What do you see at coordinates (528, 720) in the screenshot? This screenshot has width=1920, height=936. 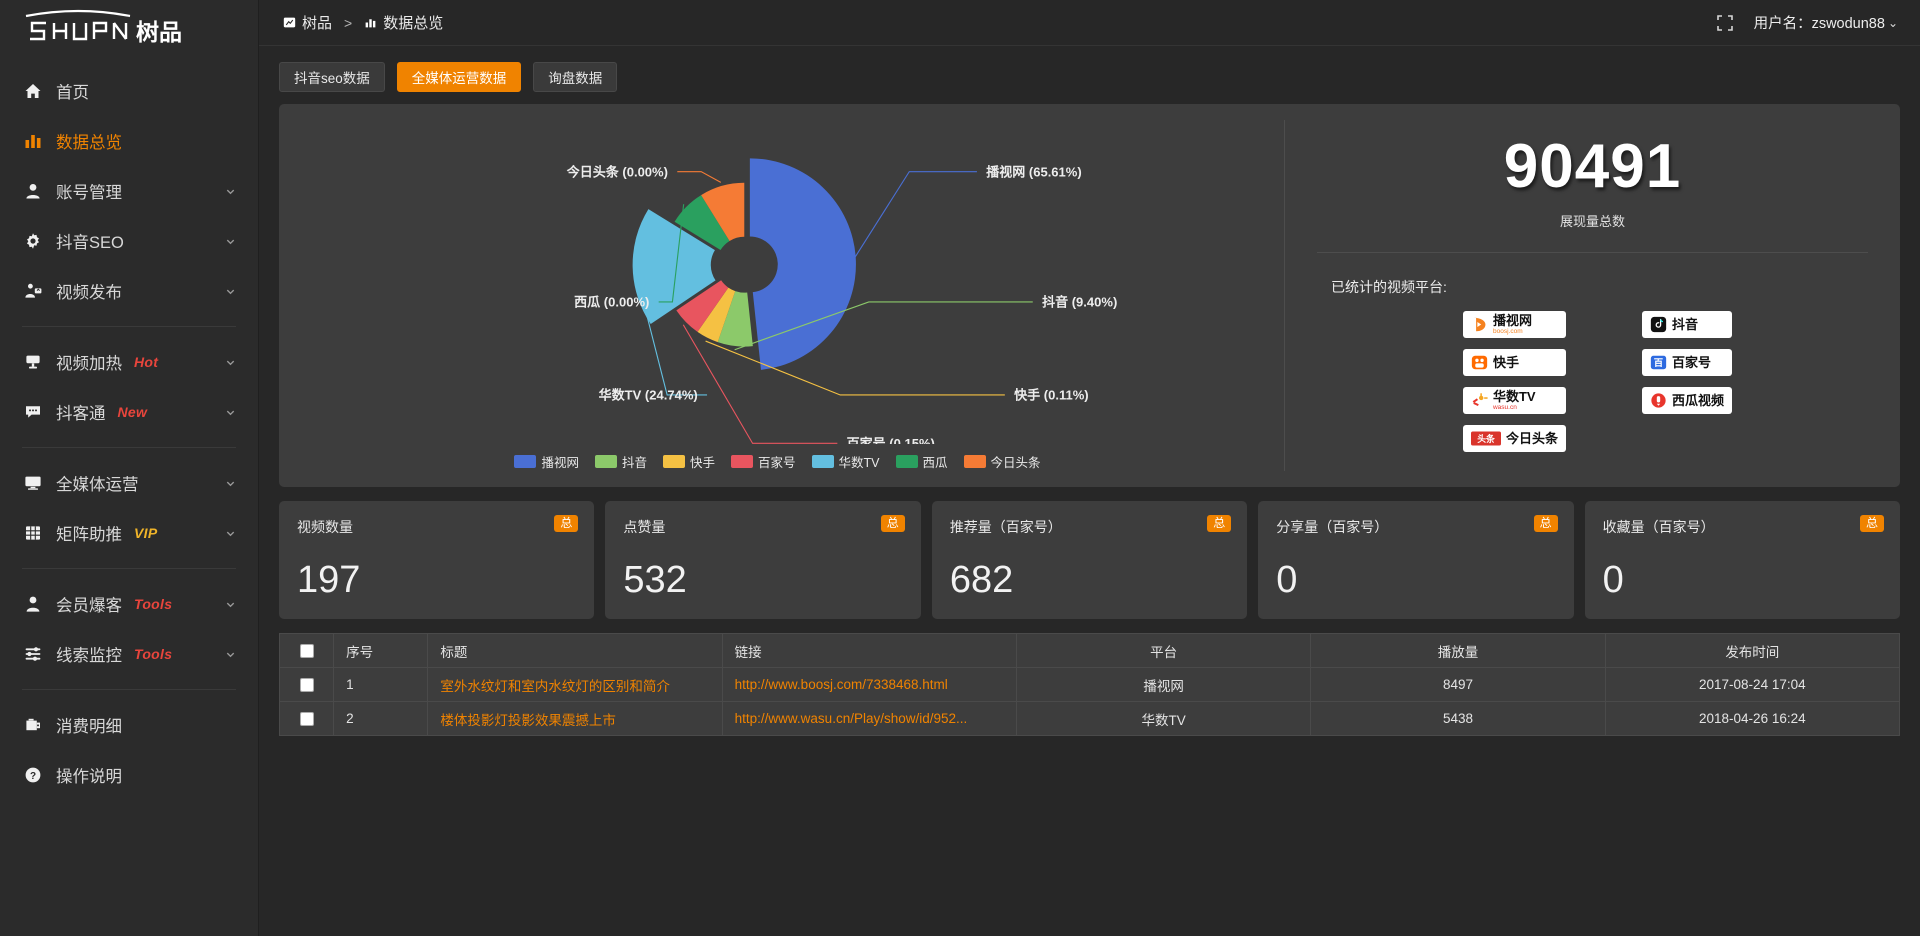 I see `row-title-link: 楼体投影灯投影效果震撼上市` at bounding box center [528, 720].